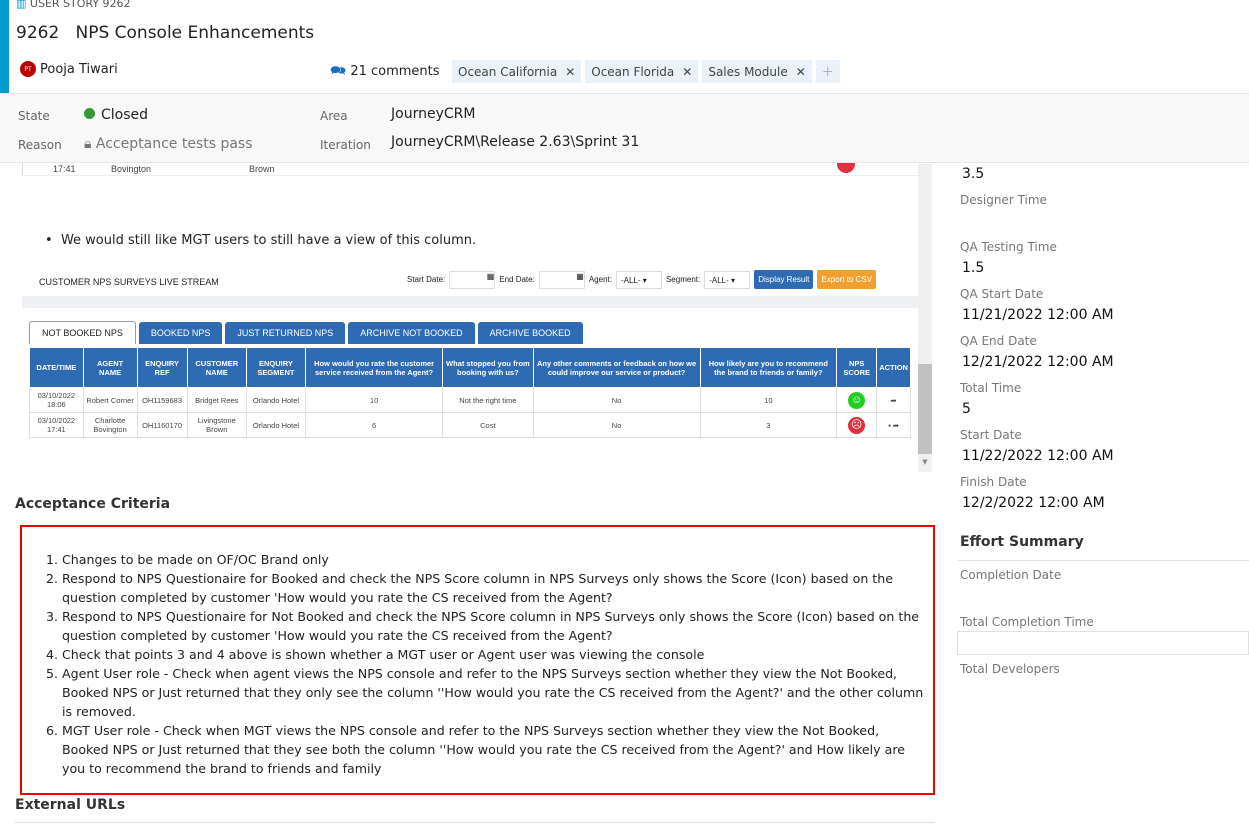 The width and height of the screenshot is (1249, 840). What do you see at coordinates (857, 367) in the screenshot?
I see `column-header: NPS SCORE` at bounding box center [857, 367].